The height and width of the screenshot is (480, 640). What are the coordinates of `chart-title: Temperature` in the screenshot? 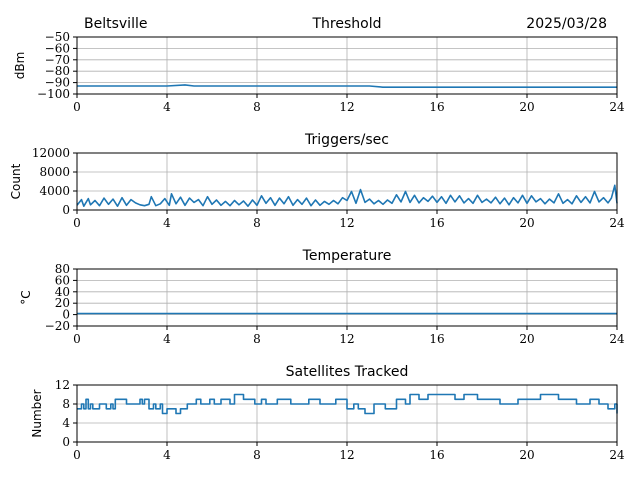 It's located at (347, 256).